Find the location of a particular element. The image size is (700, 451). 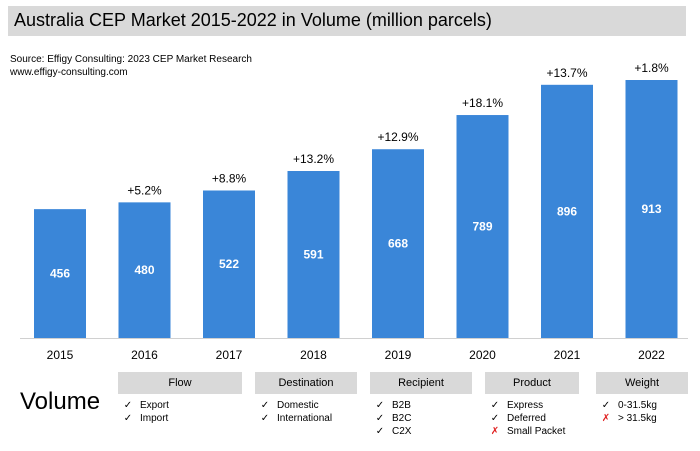

legend-item: ✓ International is located at coordinates (306, 418).